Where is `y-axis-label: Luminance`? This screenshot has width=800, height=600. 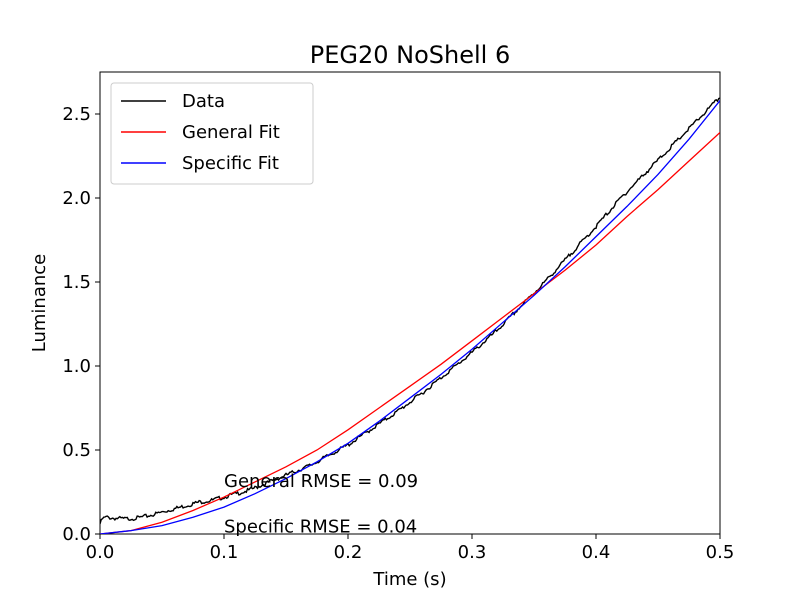 y-axis-label: Luminance is located at coordinates (39, 303).